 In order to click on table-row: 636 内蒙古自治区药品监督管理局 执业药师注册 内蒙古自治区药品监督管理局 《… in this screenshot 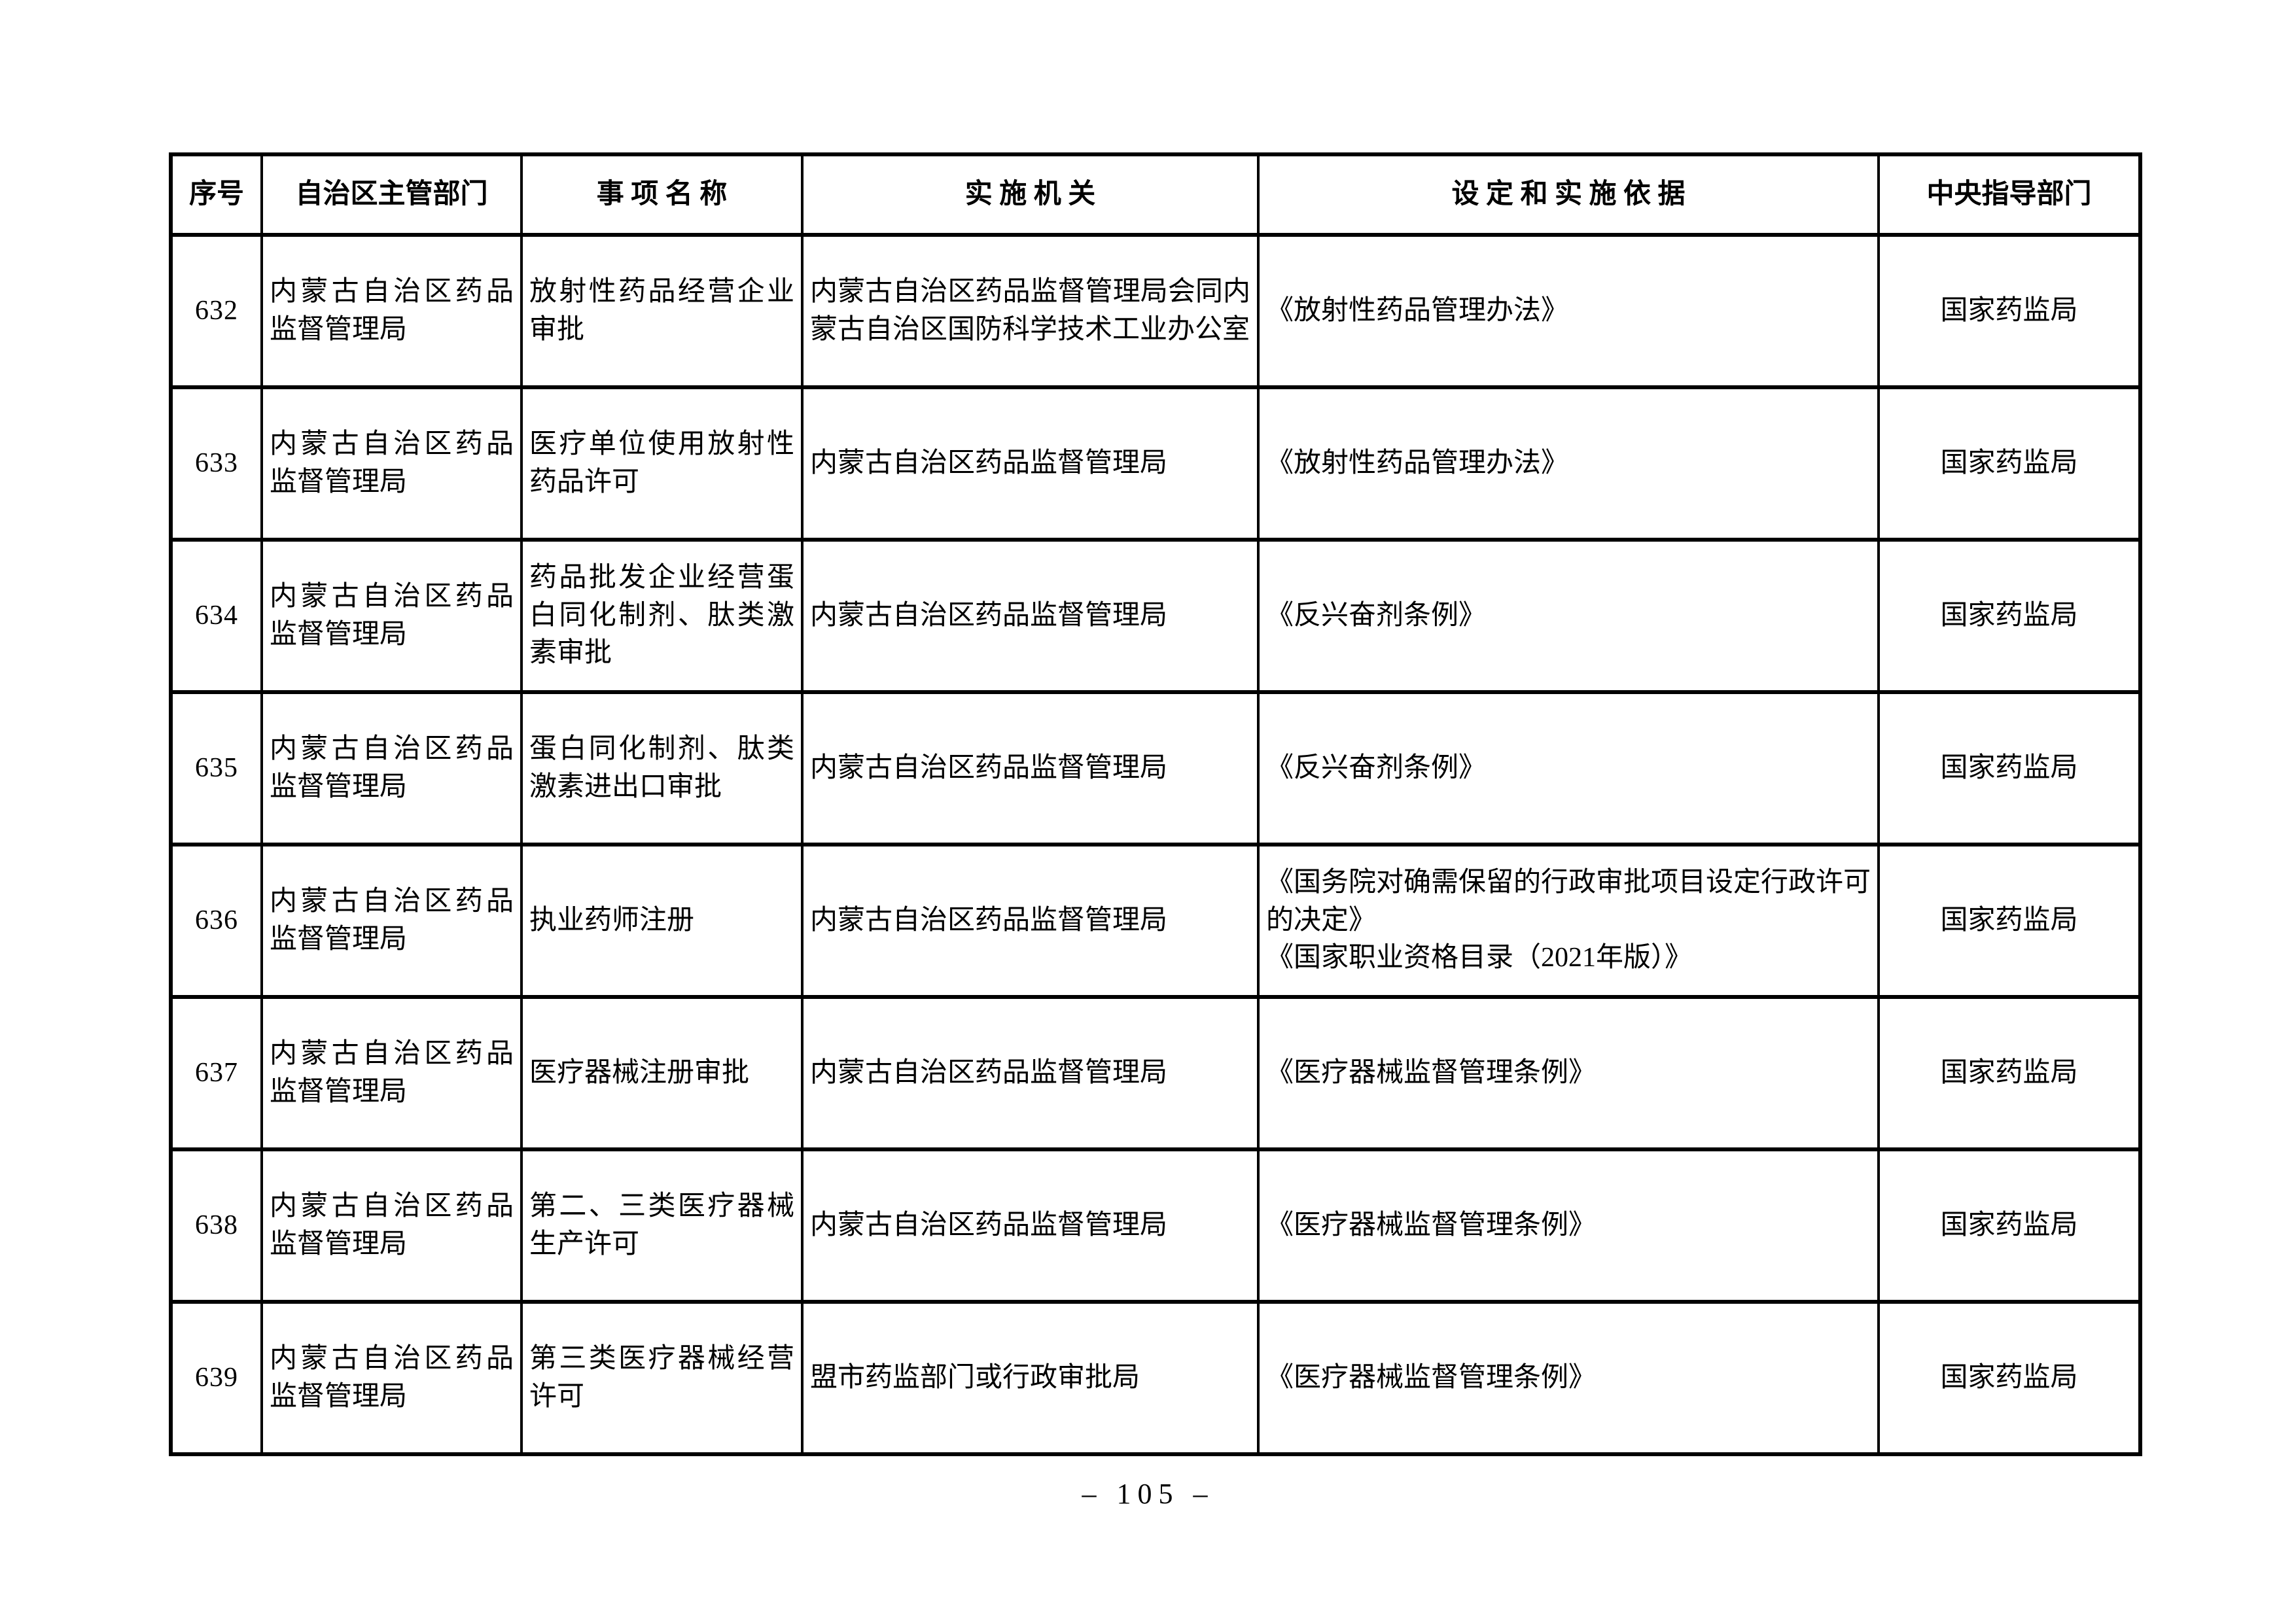, I will do `click(1155, 921)`.